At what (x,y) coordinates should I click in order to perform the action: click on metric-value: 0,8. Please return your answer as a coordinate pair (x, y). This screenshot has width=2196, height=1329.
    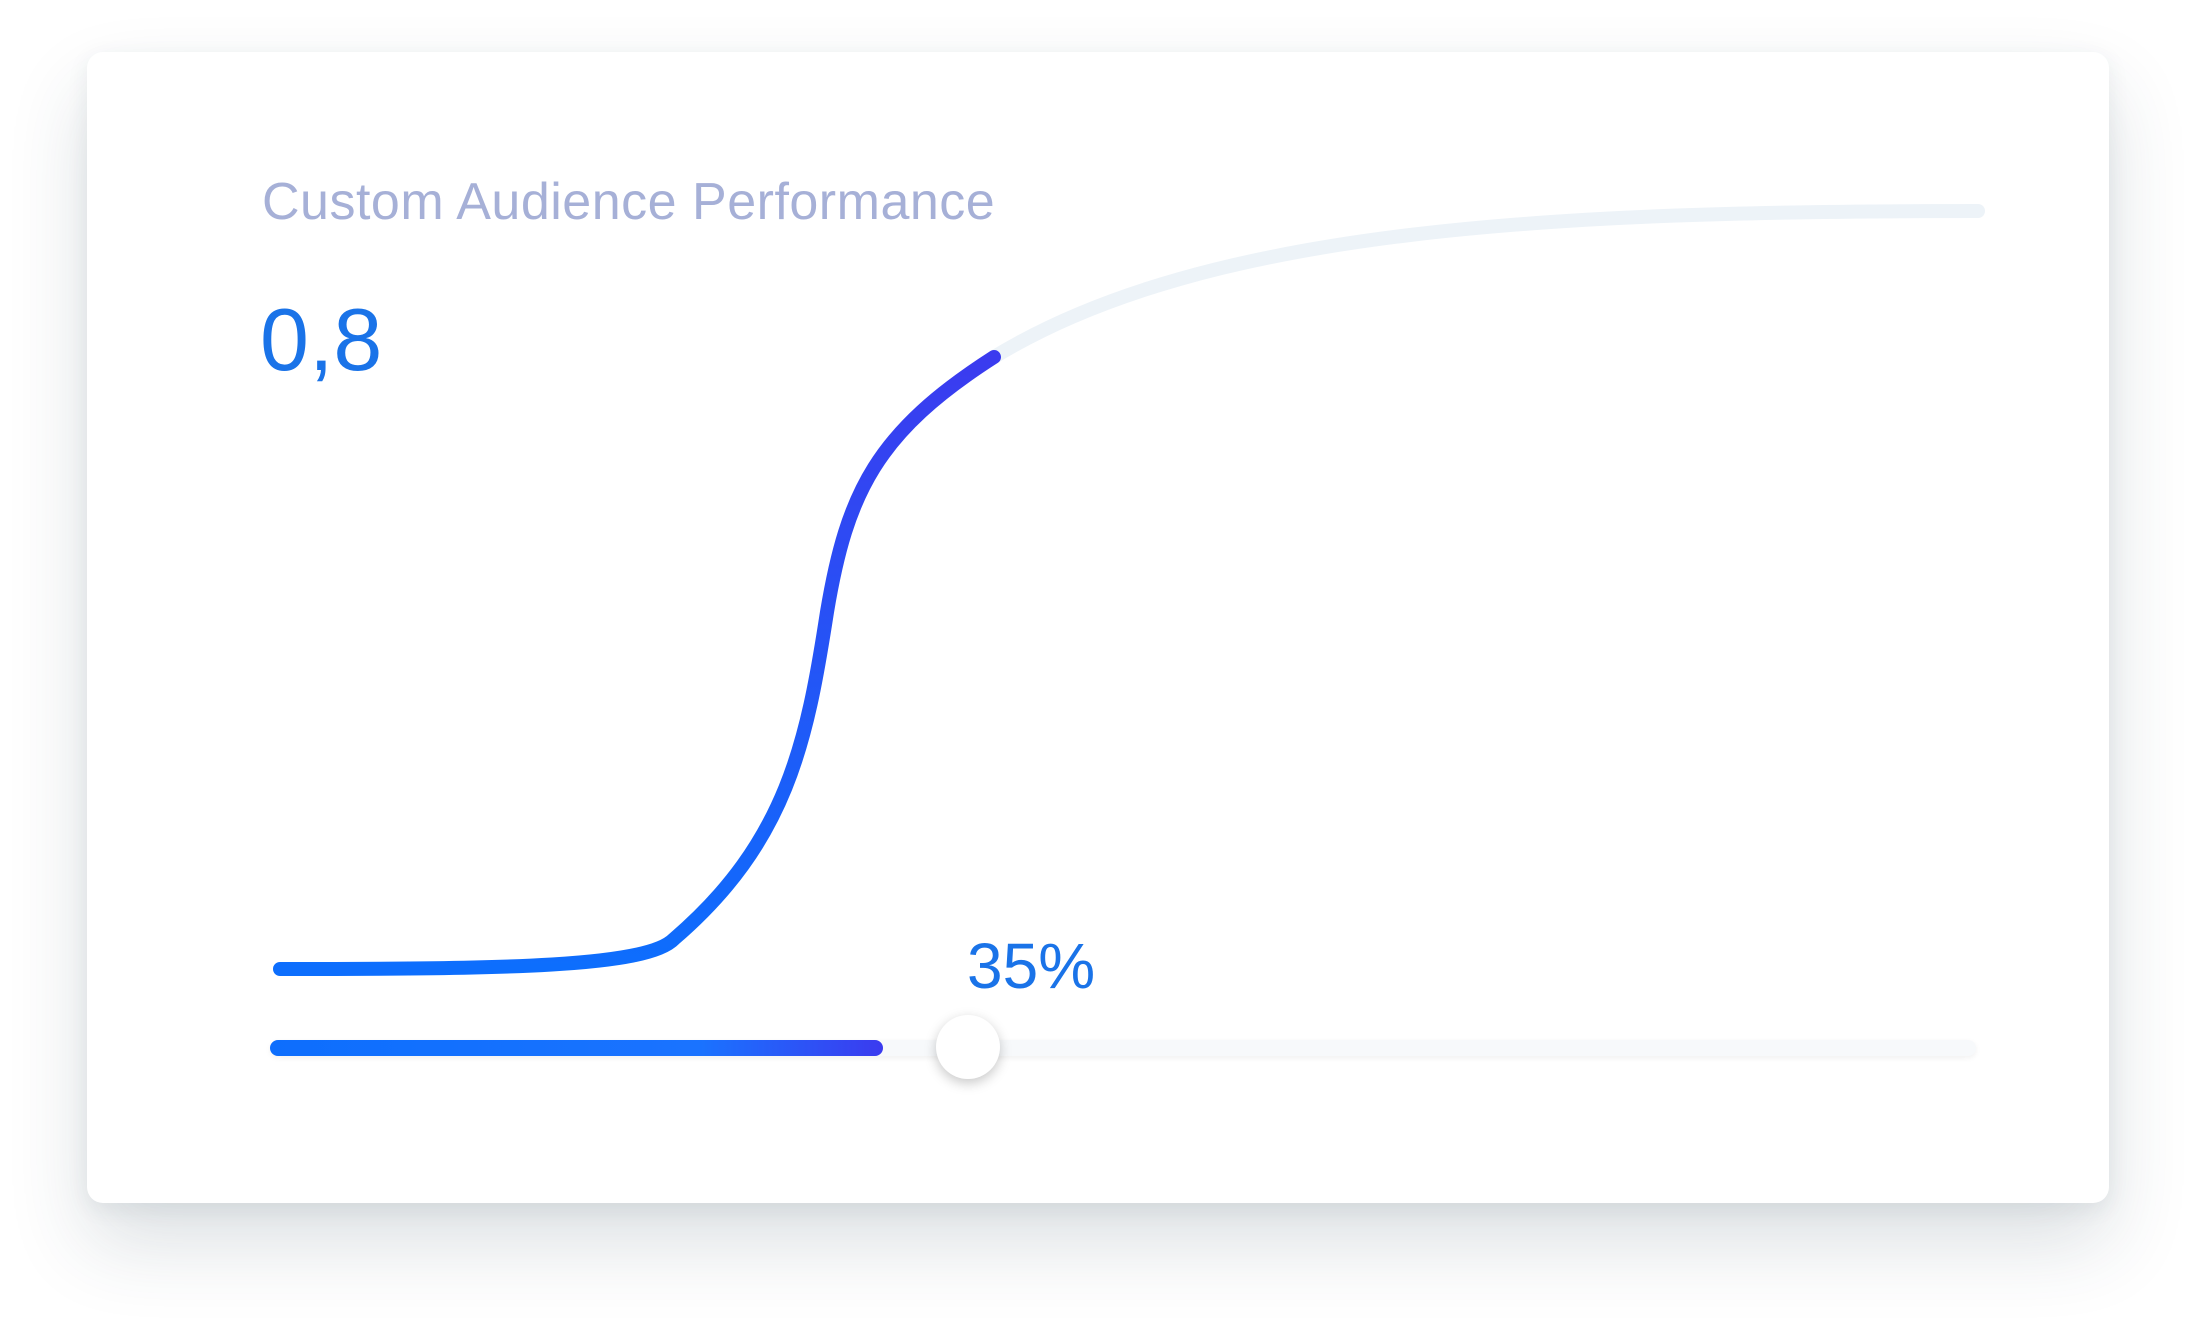
    Looking at the image, I should click on (321, 339).